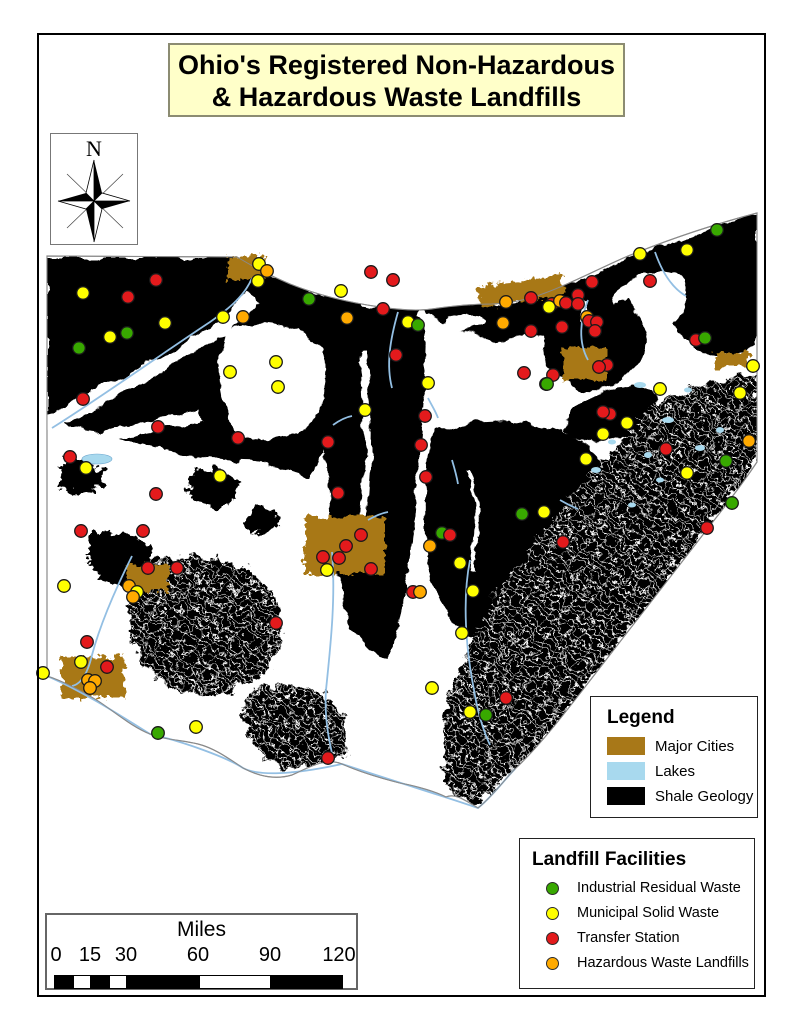  Describe the element at coordinates (648, 913) in the screenshot. I see `facility-item-label: Municipal Solid Waste` at that location.